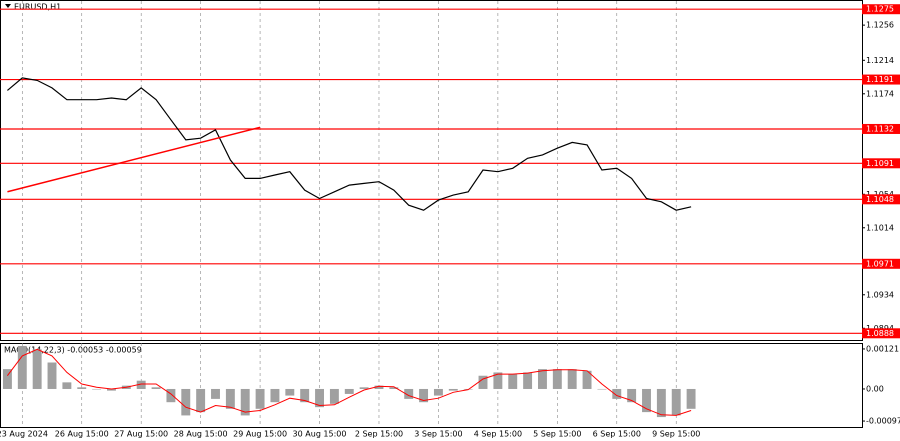 Image resolution: width=900 pixels, height=441 pixels. Describe the element at coordinates (8, 6) in the screenshot. I see `symbol-icon` at that location.